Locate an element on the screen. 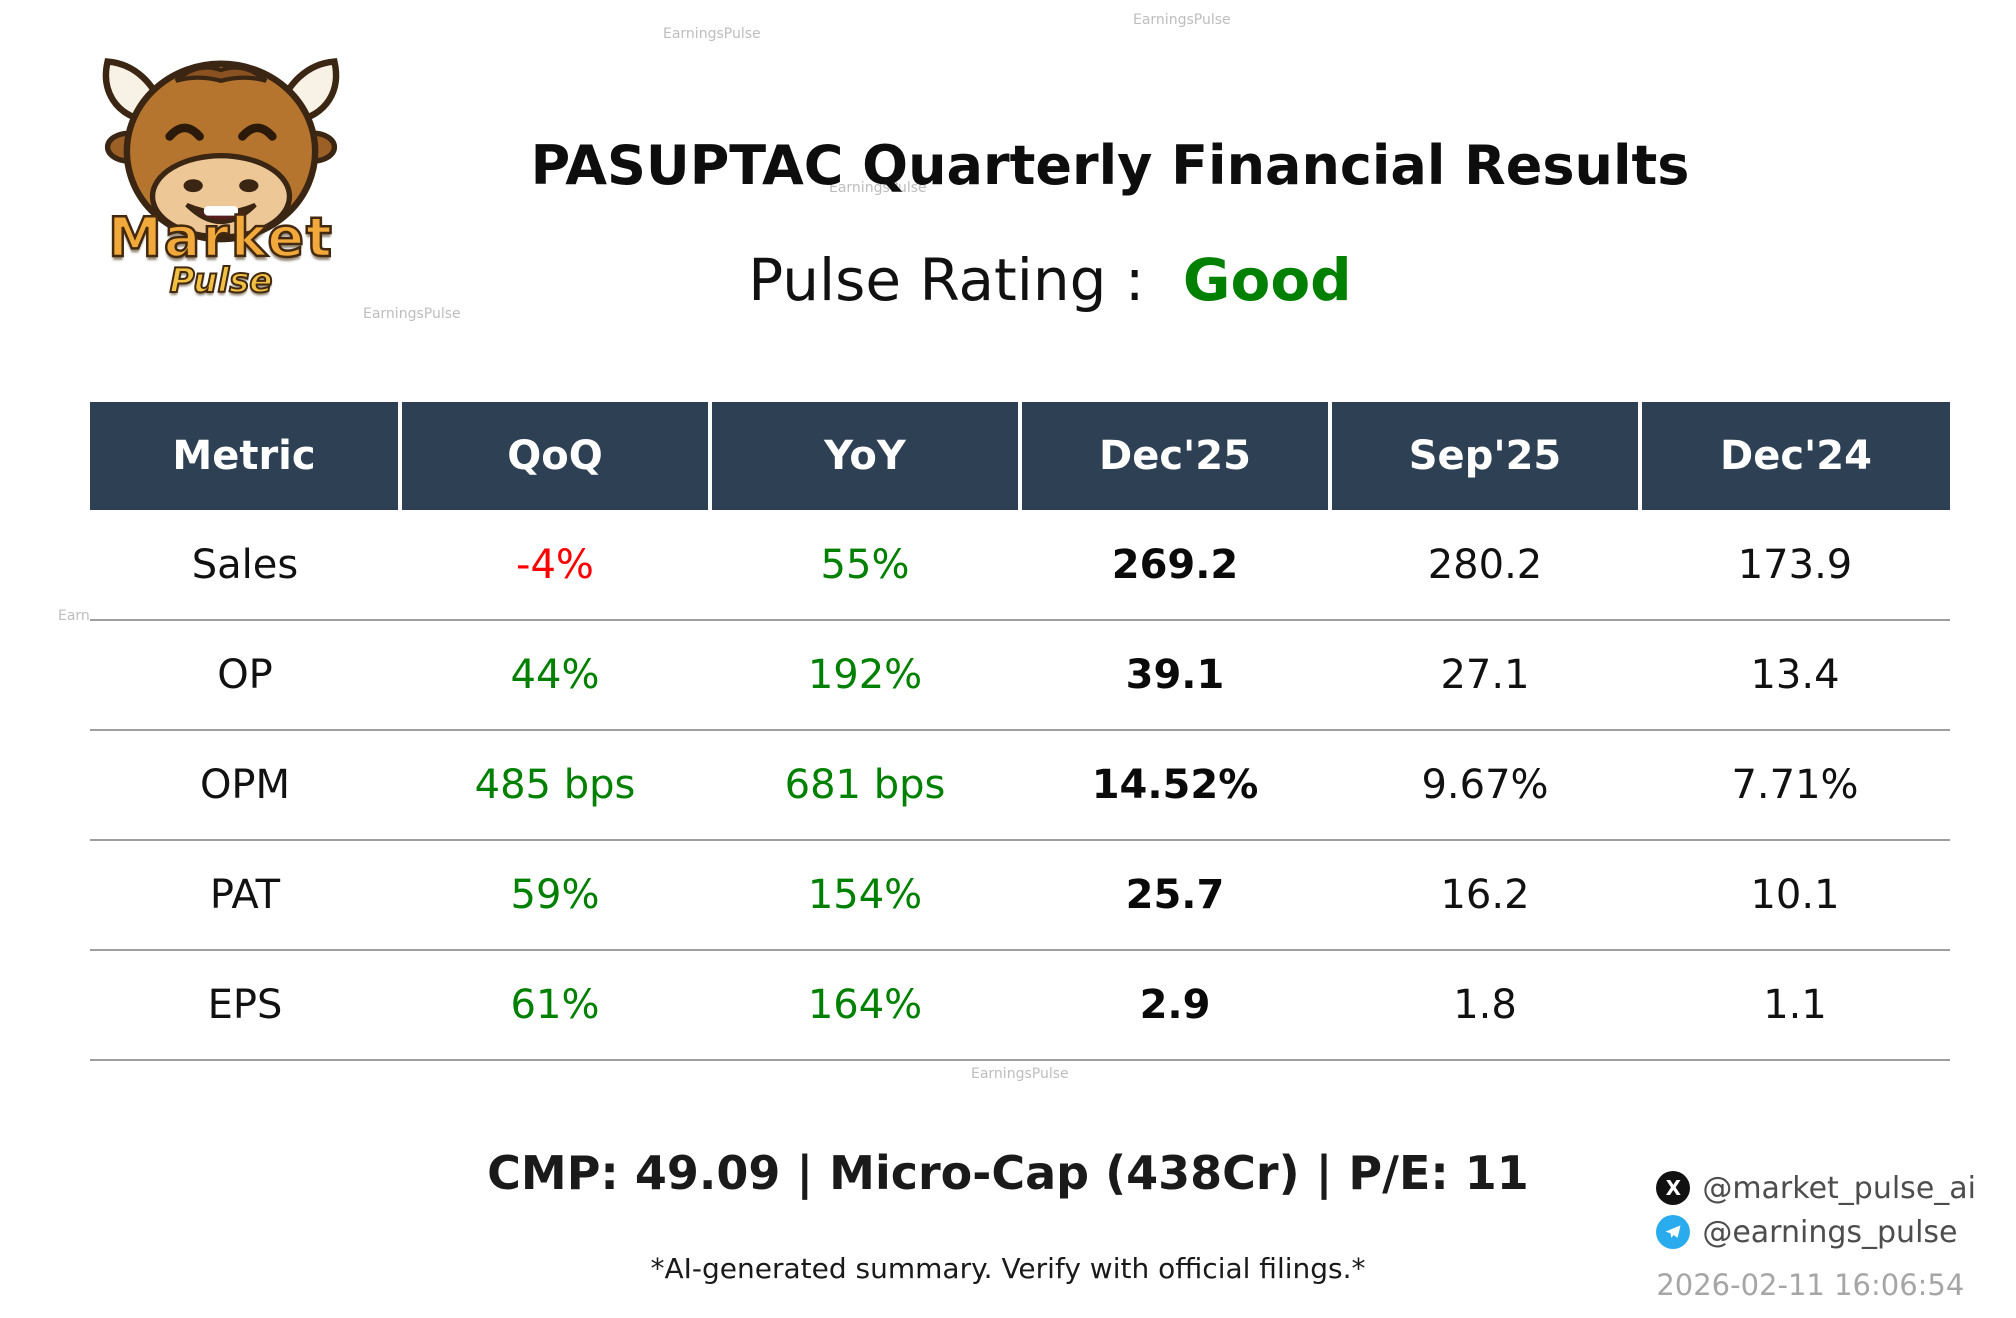  telegram-handle: @earnings_pulse is located at coordinates (1830, 1232).